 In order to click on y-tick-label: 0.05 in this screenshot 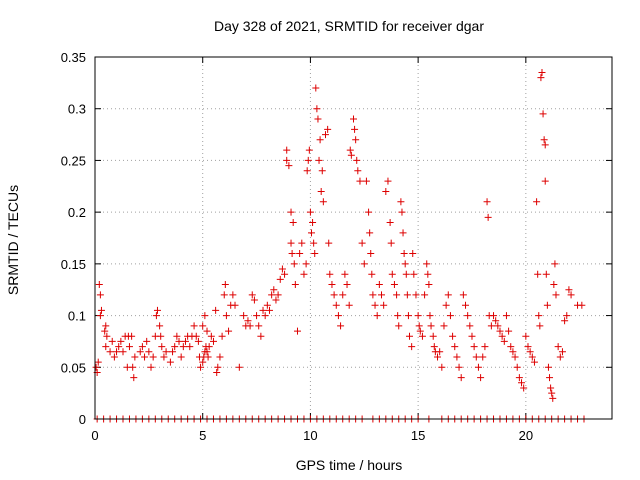, I will do `click(73, 367)`.